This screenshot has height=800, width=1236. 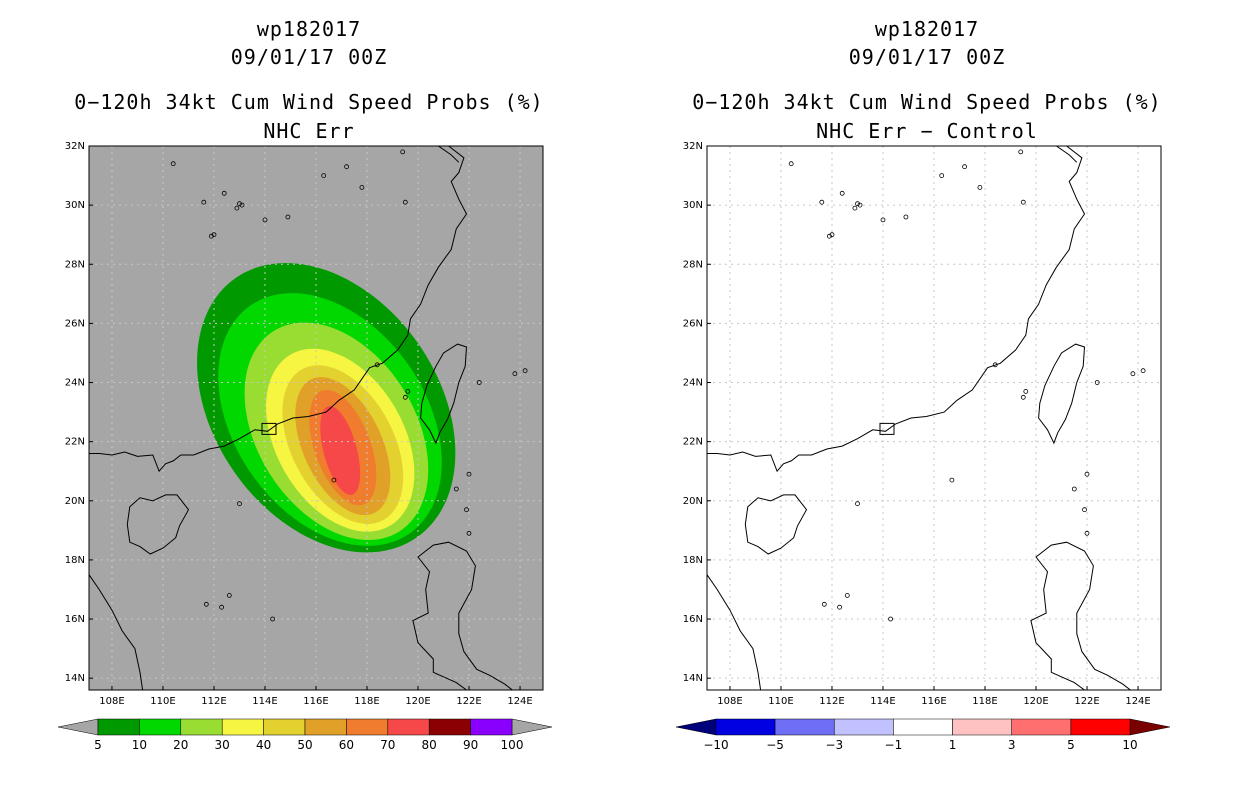 I want to click on coastline-mainland, so click(x=896, y=309).